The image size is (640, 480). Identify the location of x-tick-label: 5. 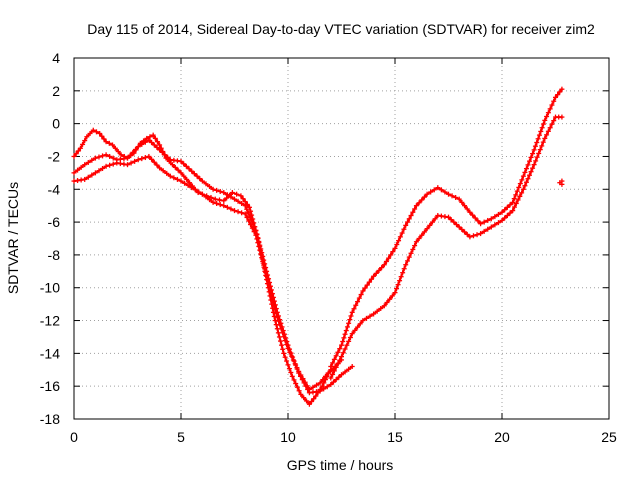
(181, 437).